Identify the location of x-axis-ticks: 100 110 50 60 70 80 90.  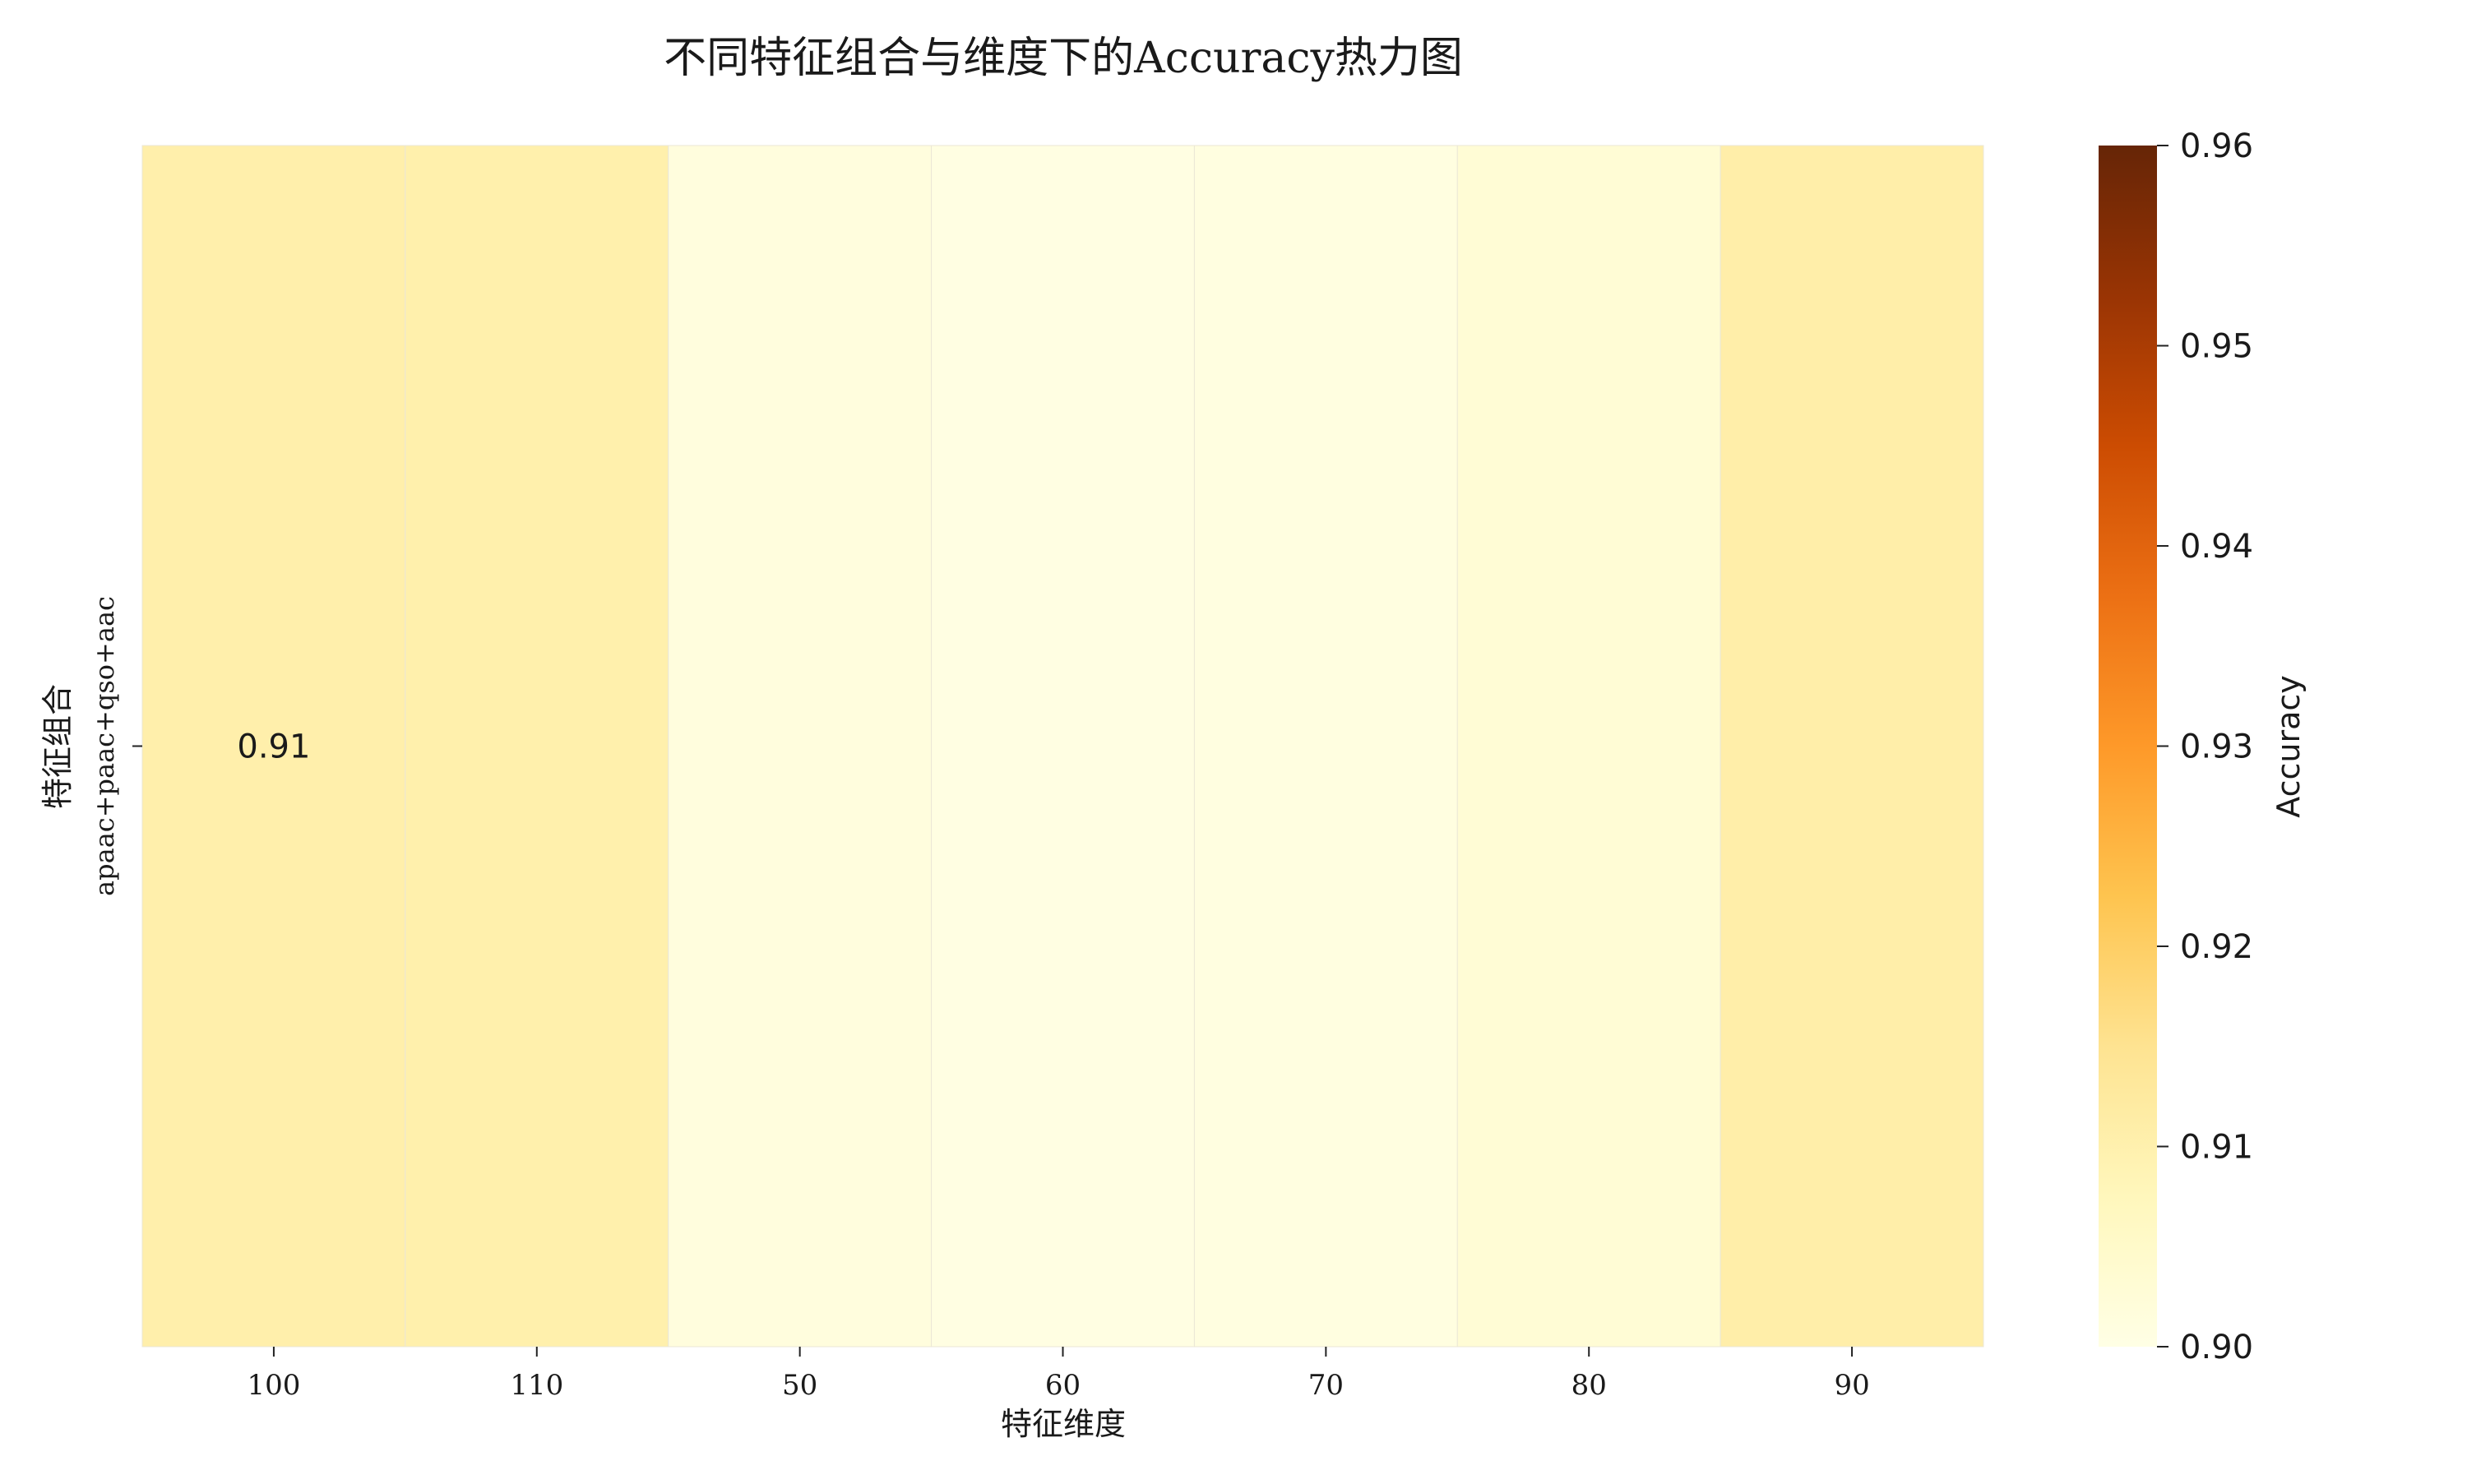
(1058, 1374).